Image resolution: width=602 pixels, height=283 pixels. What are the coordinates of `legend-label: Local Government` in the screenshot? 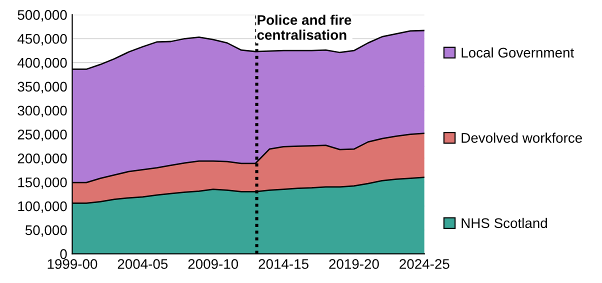 It's located at (518, 52).